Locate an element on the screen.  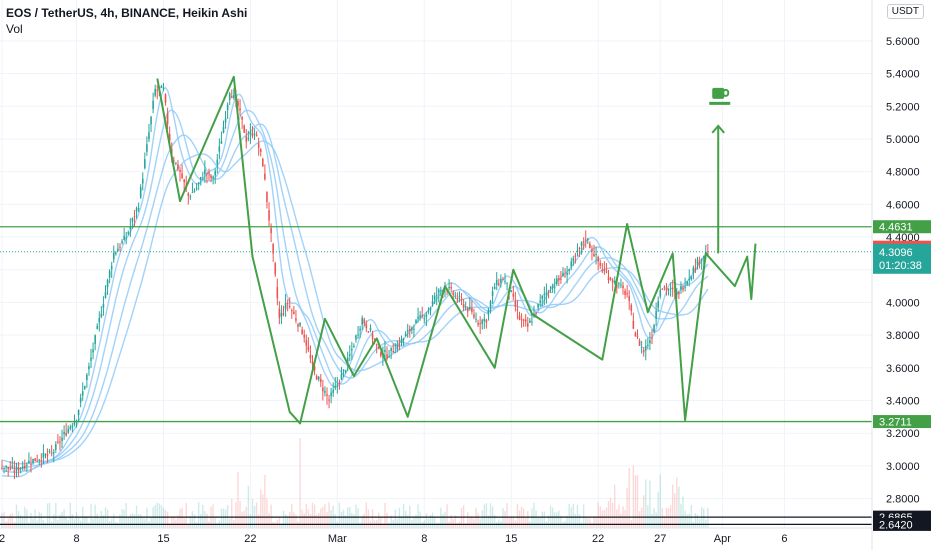
target-arrow-head is located at coordinates (718, 129).